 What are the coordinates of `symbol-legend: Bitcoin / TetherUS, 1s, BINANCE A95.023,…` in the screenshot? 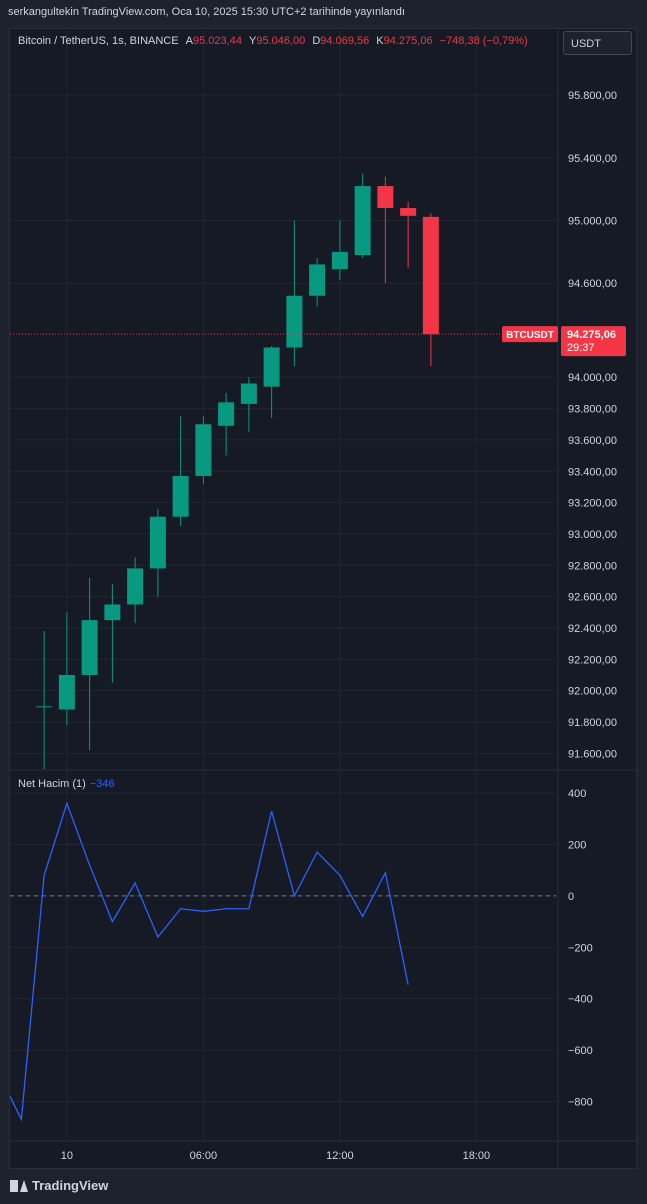 It's located at (273, 41).